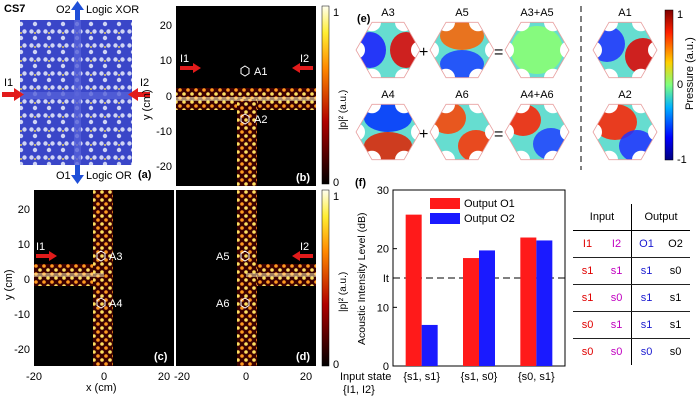 The width and height of the screenshot is (696, 400). I want to click on c-x-label: x (cm), so click(101, 388).